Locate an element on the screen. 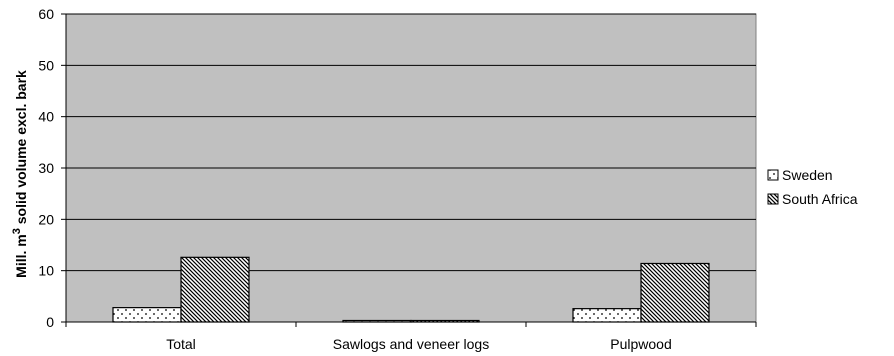 The width and height of the screenshot is (894, 356). legend: Sweden South Africa is located at coordinates (826, 190).